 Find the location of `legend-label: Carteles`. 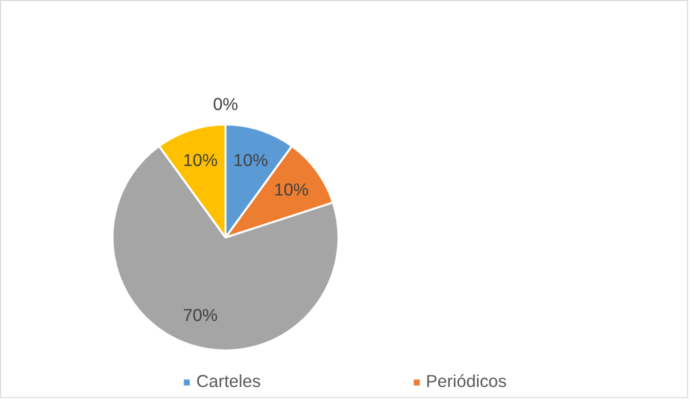

legend-label: Carteles is located at coordinates (228, 381).